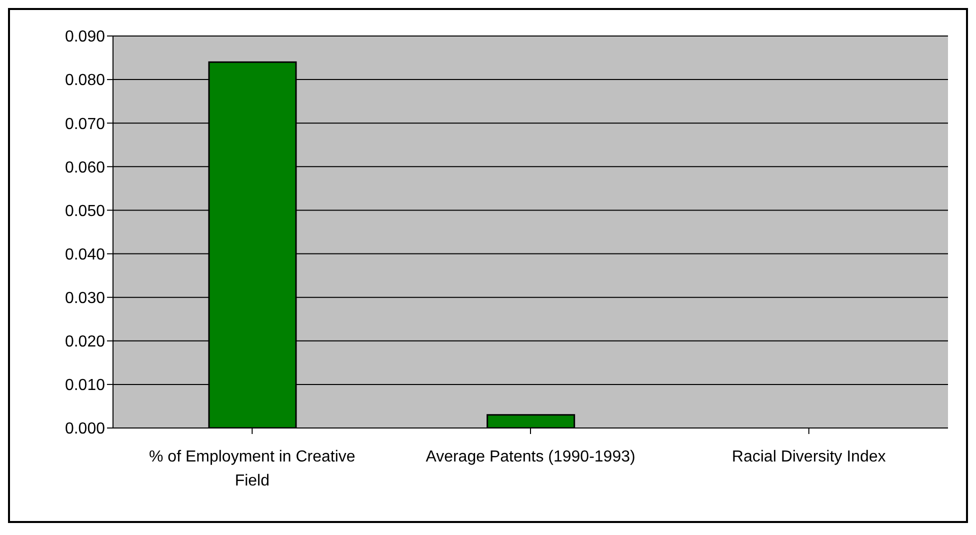 This screenshot has height=535, width=976. What do you see at coordinates (85, 81) in the screenshot?
I see `y-tick-label: 0.080` at bounding box center [85, 81].